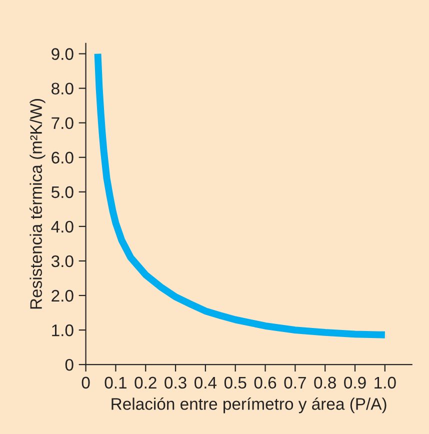  I want to click on y-axis-title: Resistencia térmica (m²K/W), so click(38, 203).